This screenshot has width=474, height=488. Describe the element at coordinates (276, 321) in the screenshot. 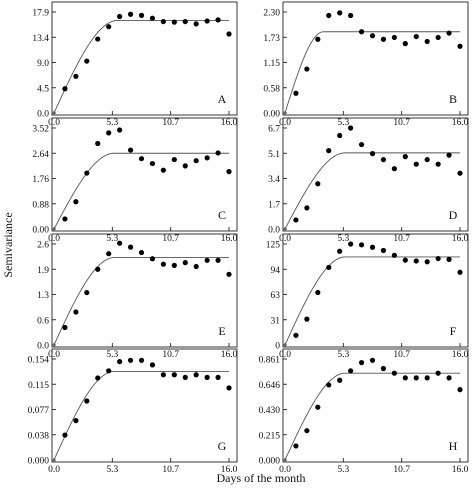

I see `y-tick-label: 31` at that location.